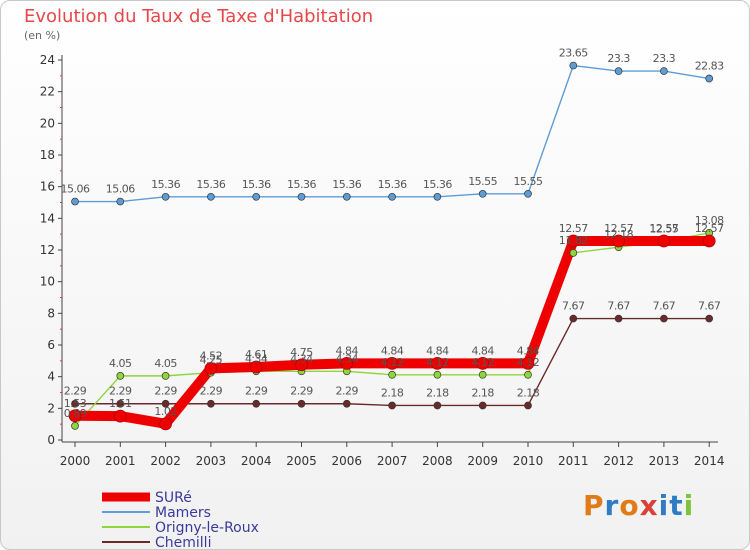 This screenshot has width=750, height=550. Describe the element at coordinates (347, 461) in the screenshot. I see `x-tick-label: 2006` at that location.